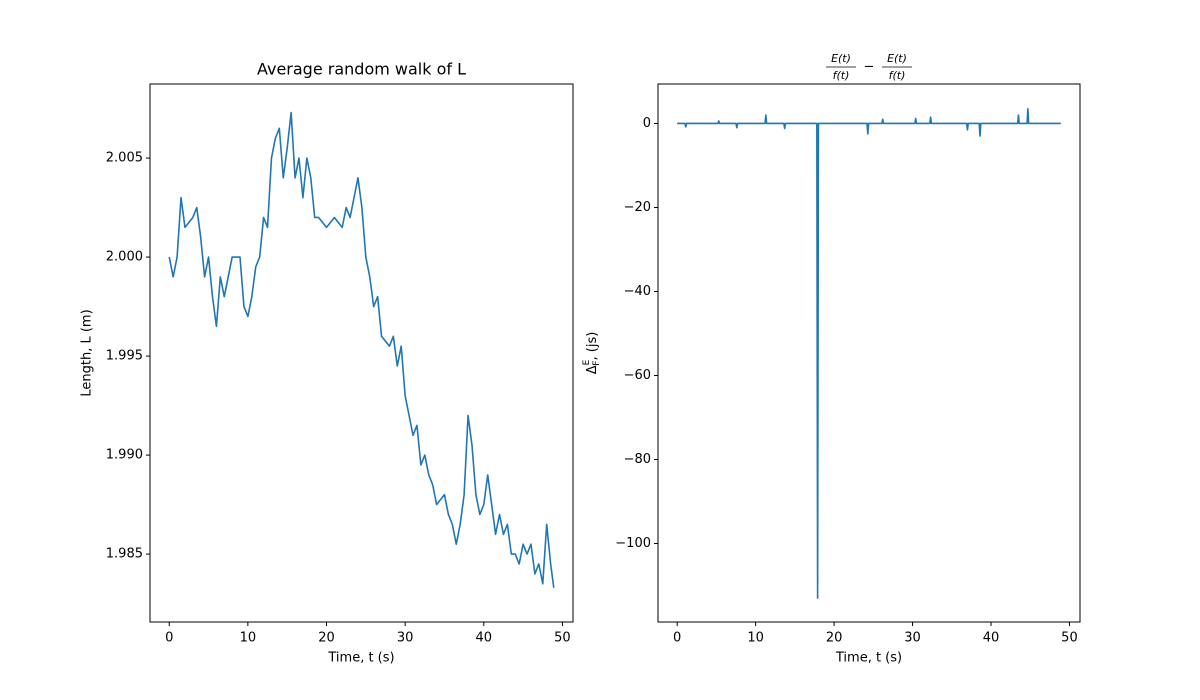 This screenshot has height=700, width=1200. I want to click on chart-title: Average random walk of L, so click(361, 69).